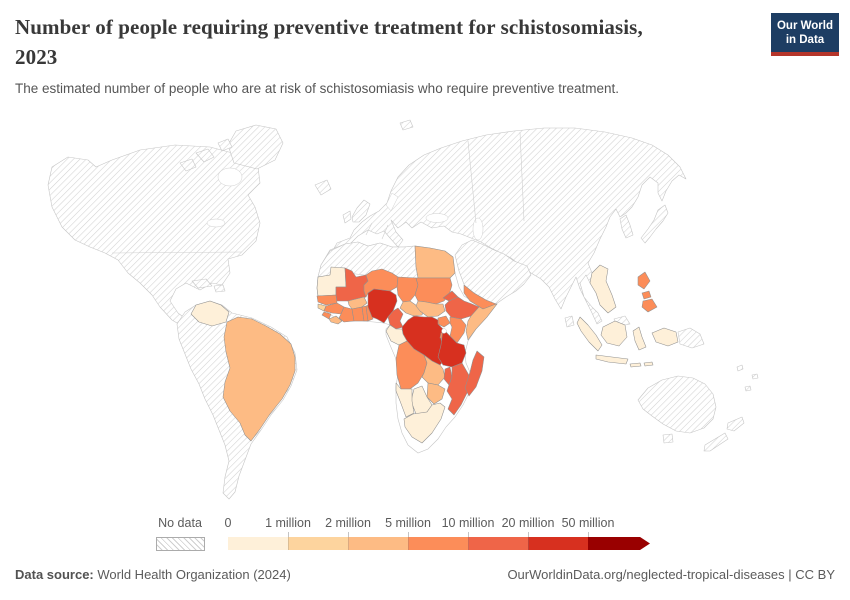 This screenshot has width=850, height=600. What do you see at coordinates (612, 359) in the screenshot?
I see `country-indonesia-java` at bounding box center [612, 359].